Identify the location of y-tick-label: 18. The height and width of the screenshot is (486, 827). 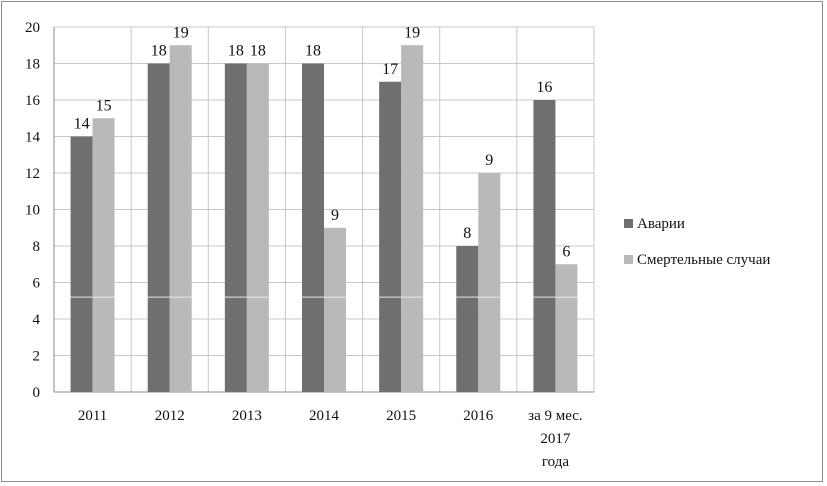
(32, 65).